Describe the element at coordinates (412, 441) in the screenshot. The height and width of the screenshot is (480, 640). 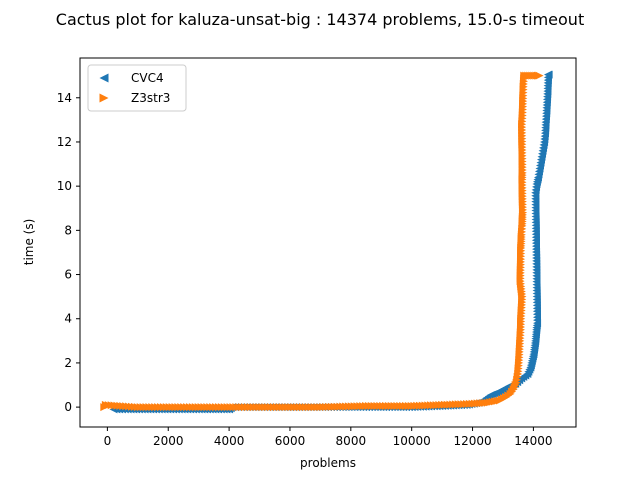
I see `x-tick-label: 10000` at that location.